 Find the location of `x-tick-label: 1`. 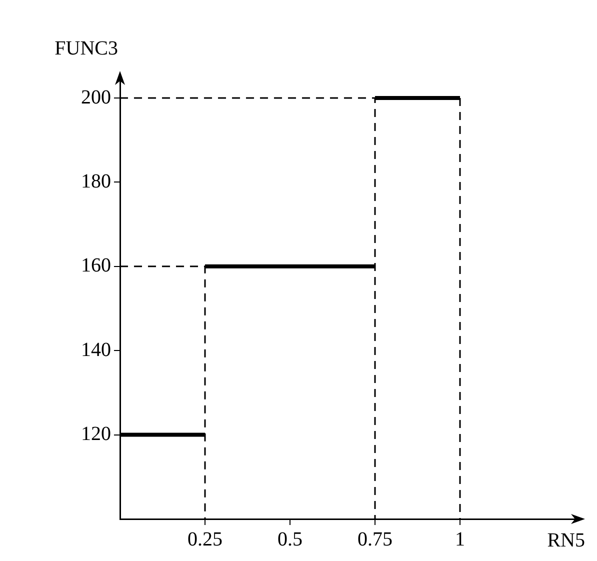

x-tick-label: 1 is located at coordinates (460, 539).